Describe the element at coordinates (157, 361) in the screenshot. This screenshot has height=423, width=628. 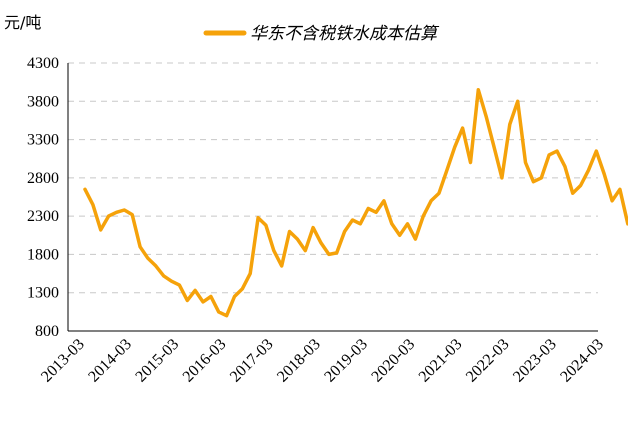
I see `x-tick-label: 2015-03` at that location.